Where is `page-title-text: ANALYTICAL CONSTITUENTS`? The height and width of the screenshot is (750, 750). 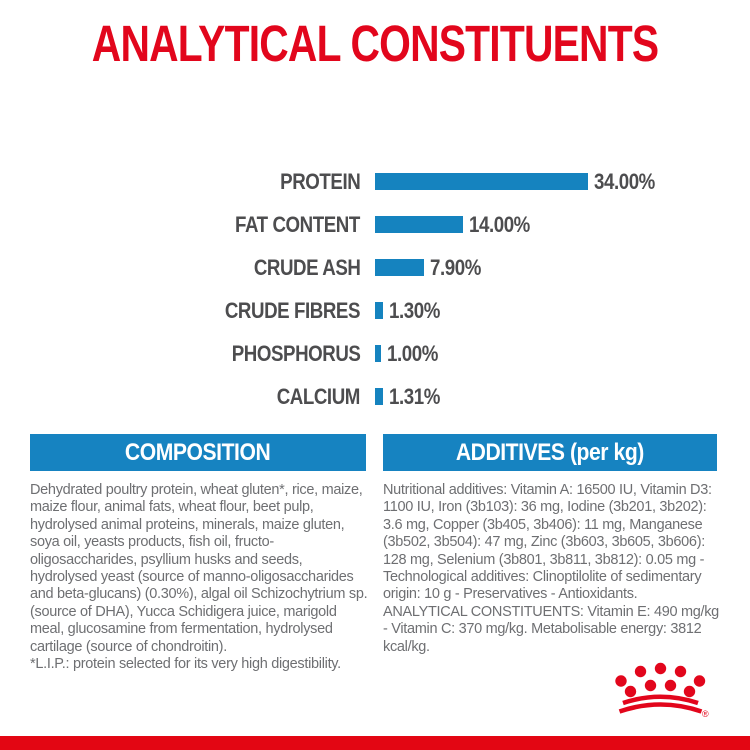
page-title-text: ANALYTICAL CONSTITUENTS is located at coordinates (375, 43).